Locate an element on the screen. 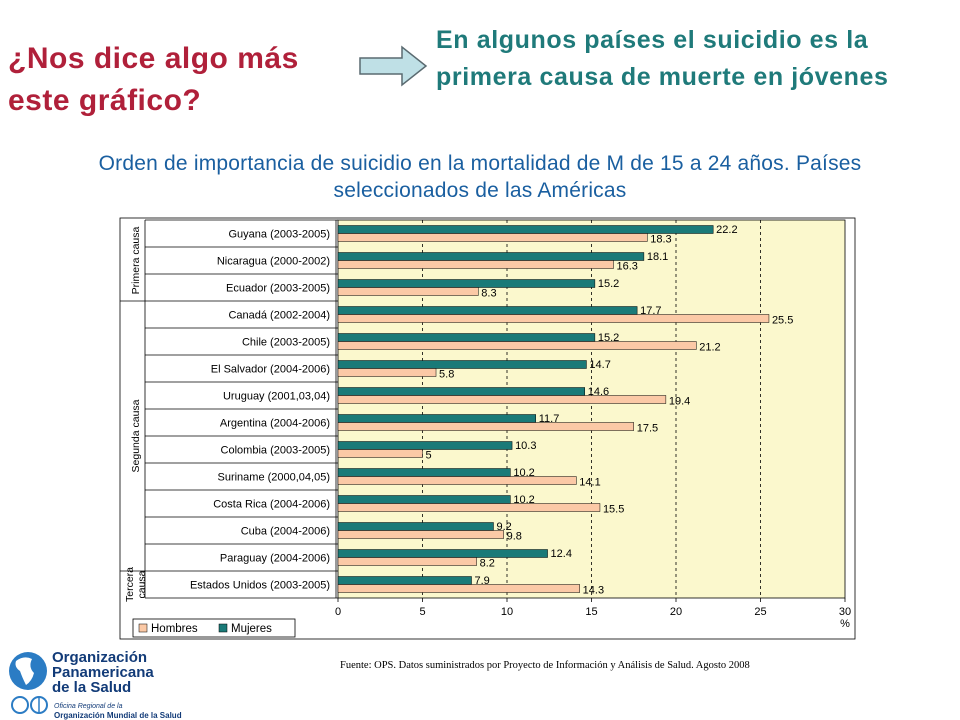 Image resolution: width=960 pixels, height=720 pixels. data-label-hombres: 15.5 is located at coordinates (613, 510).